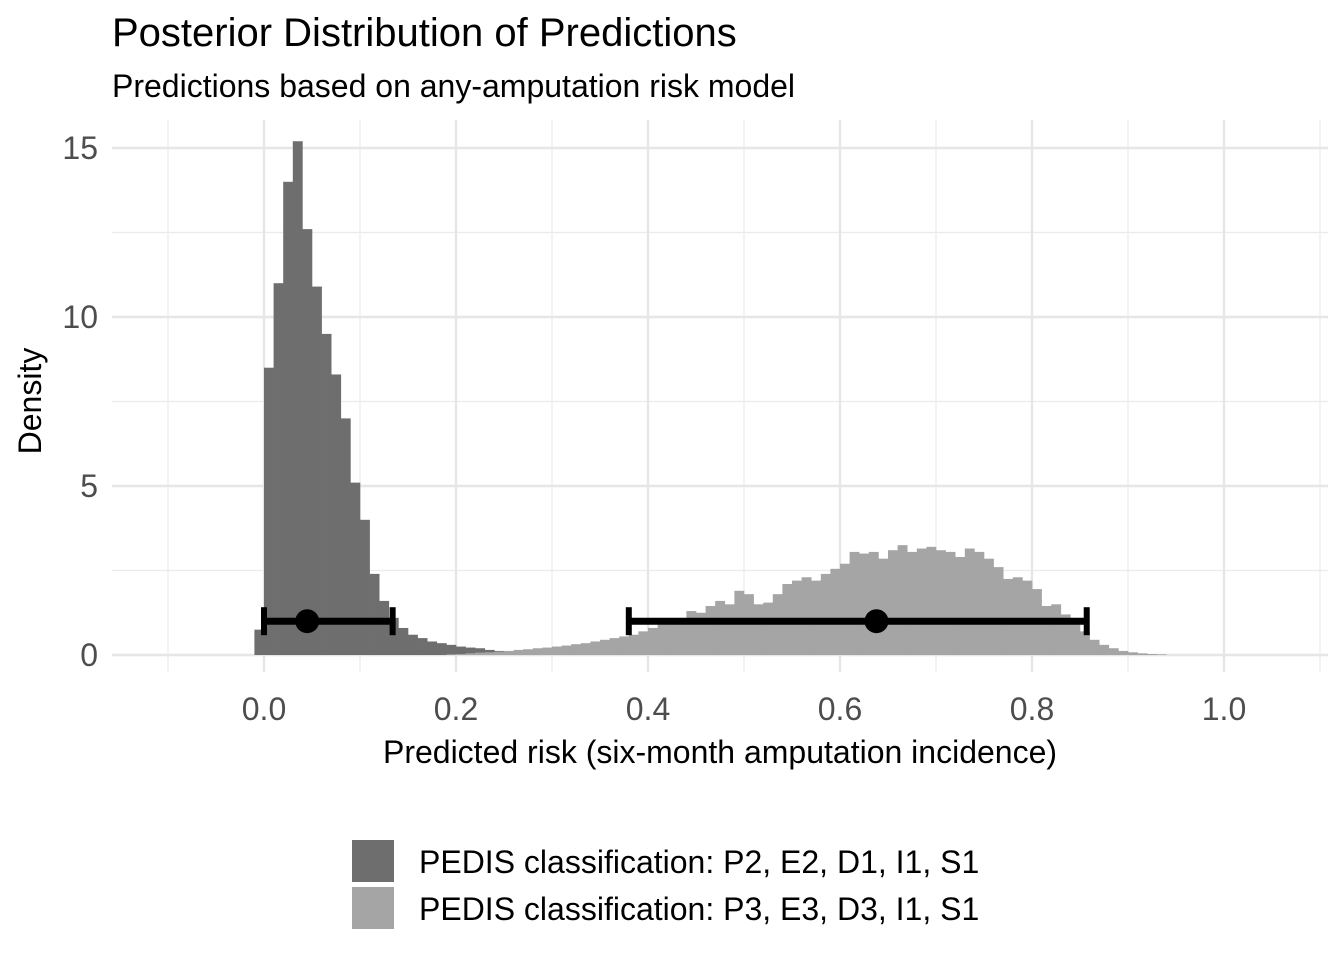 The height and width of the screenshot is (960, 1344). I want to click on x-tick-label: 0.6, so click(840, 709).